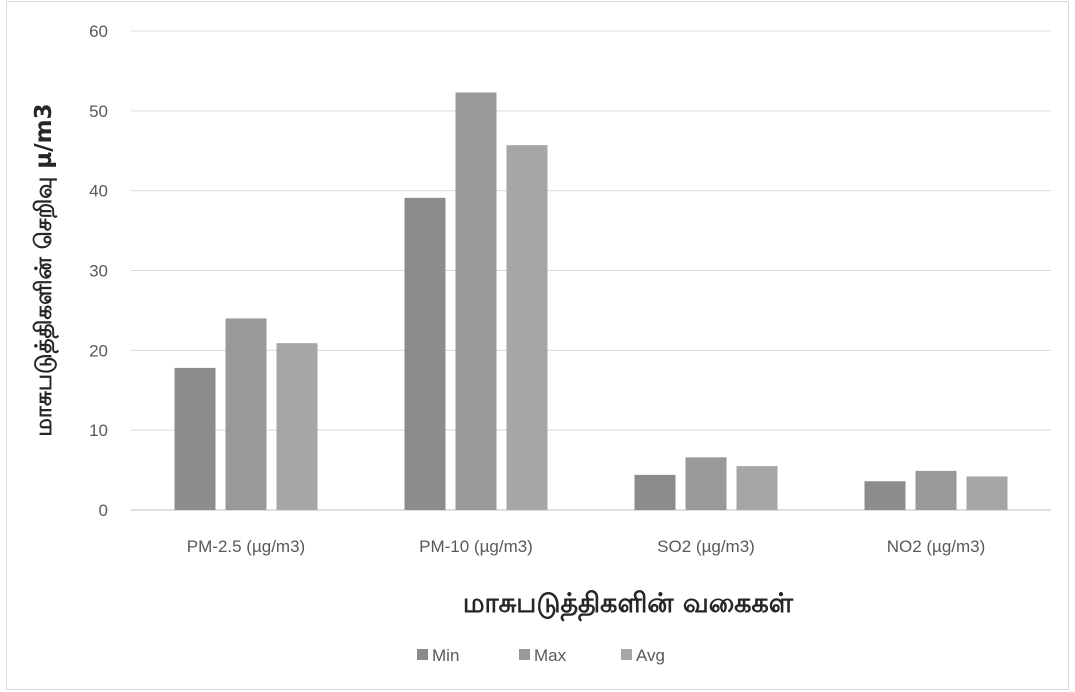 This screenshot has height=692, width=1075. What do you see at coordinates (98, 350) in the screenshot?
I see `y-tick-label: 20` at bounding box center [98, 350].